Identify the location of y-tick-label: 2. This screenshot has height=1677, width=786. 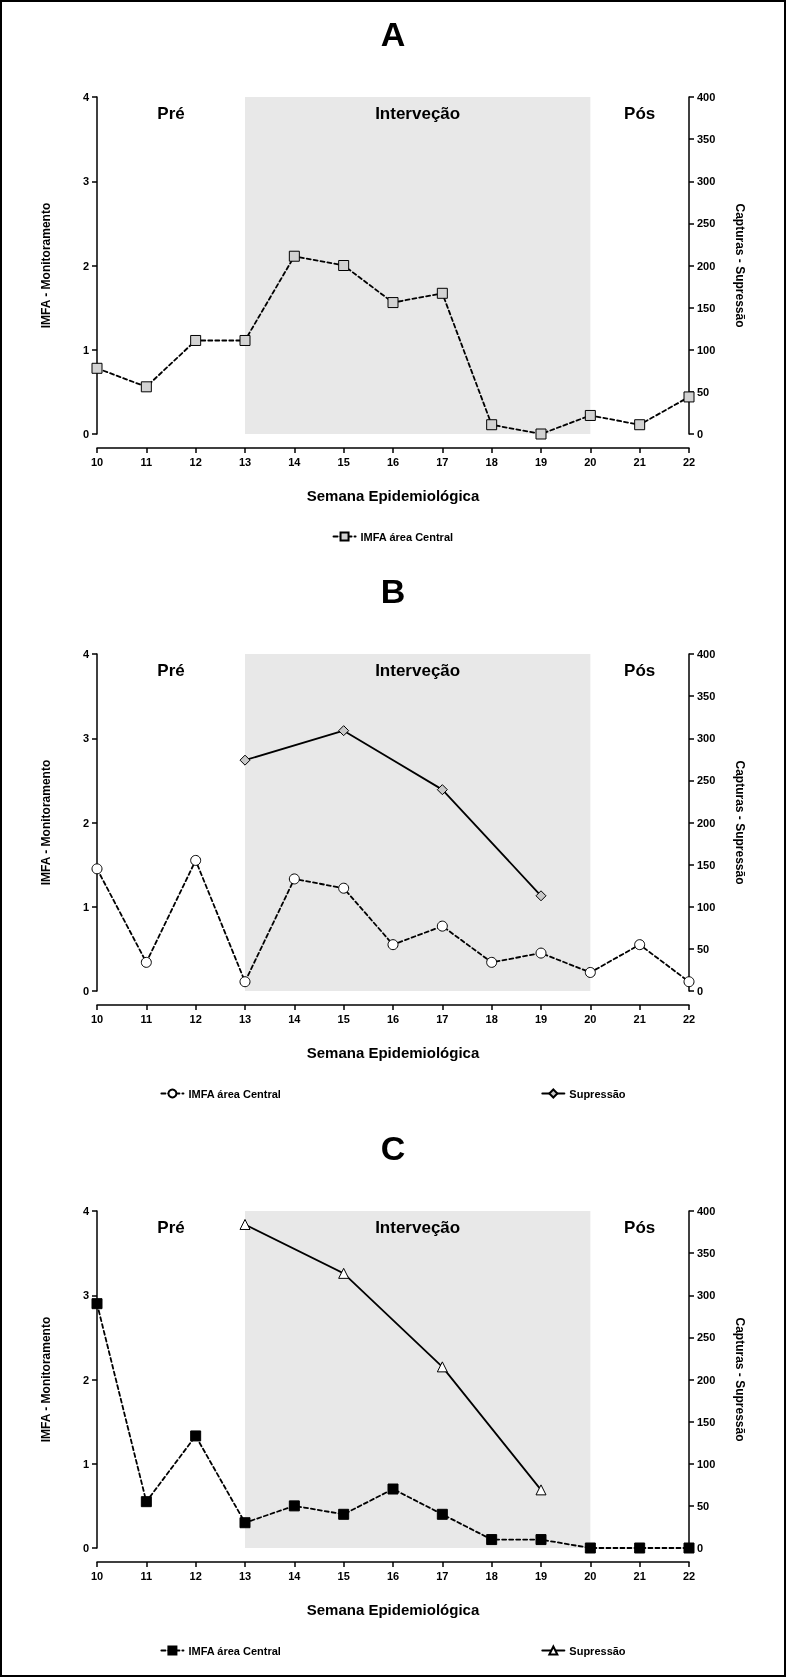
(85, 1379).